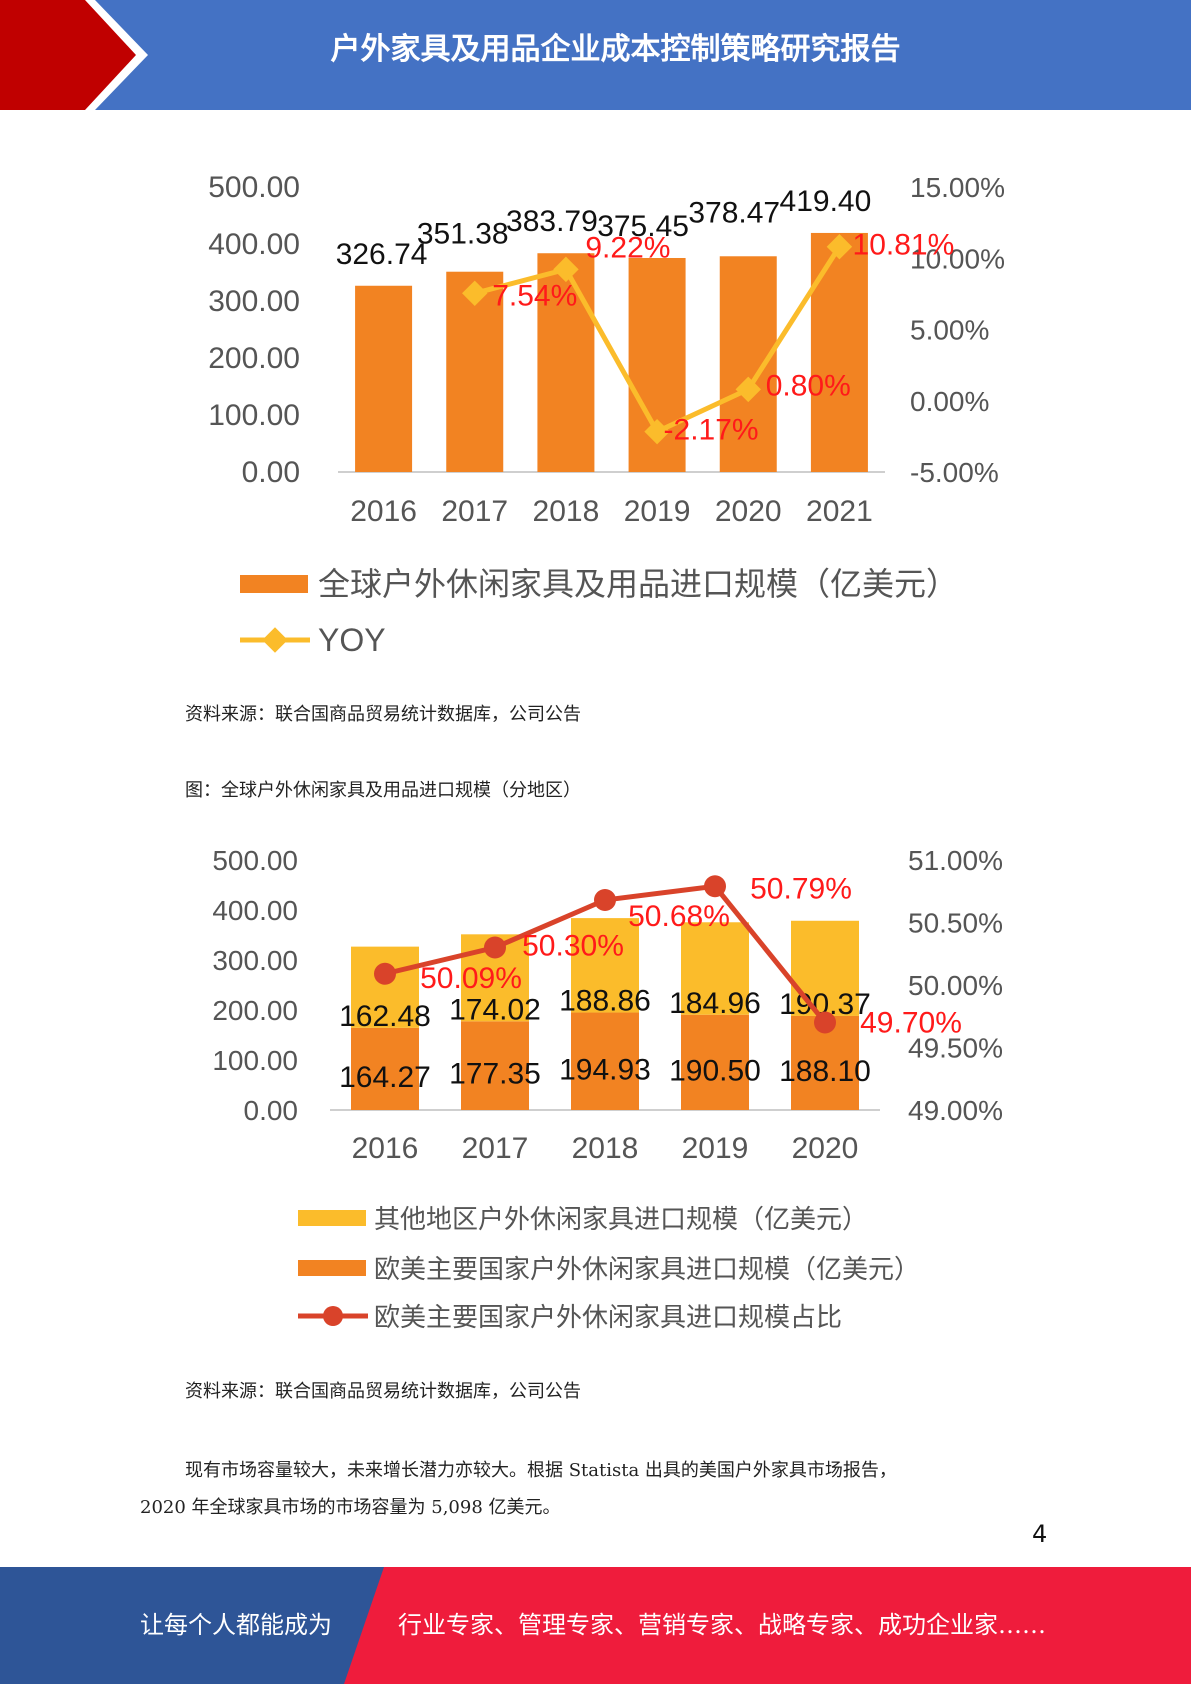 Image resolution: width=1191 pixels, height=1684 pixels. Describe the element at coordinates (808, 385) in the screenshot. I see `yoy-value-label: 0.80%` at that location.